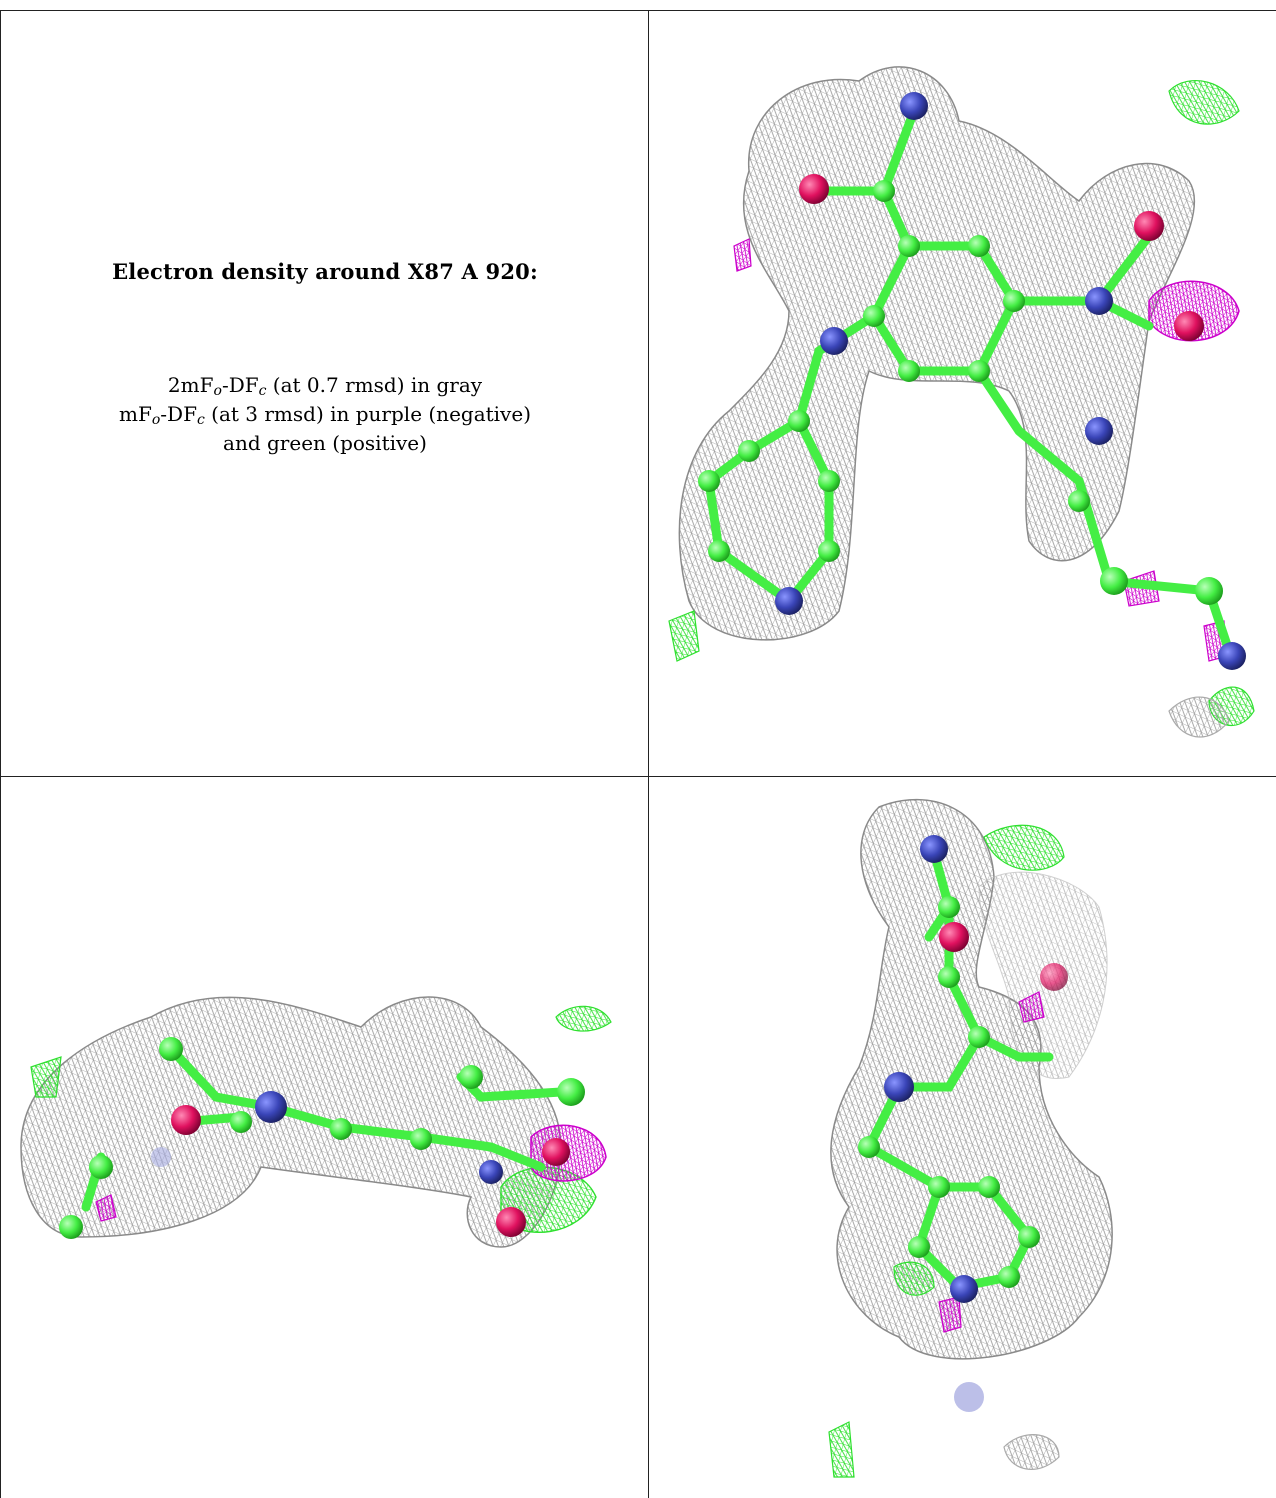 The width and height of the screenshot is (1276, 1498). What do you see at coordinates (325, 386) in the screenshot?
I see `legend-line-2mfo: 2mFo-DFc (at 0.7 rmsd) in gray` at bounding box center [325, 386].